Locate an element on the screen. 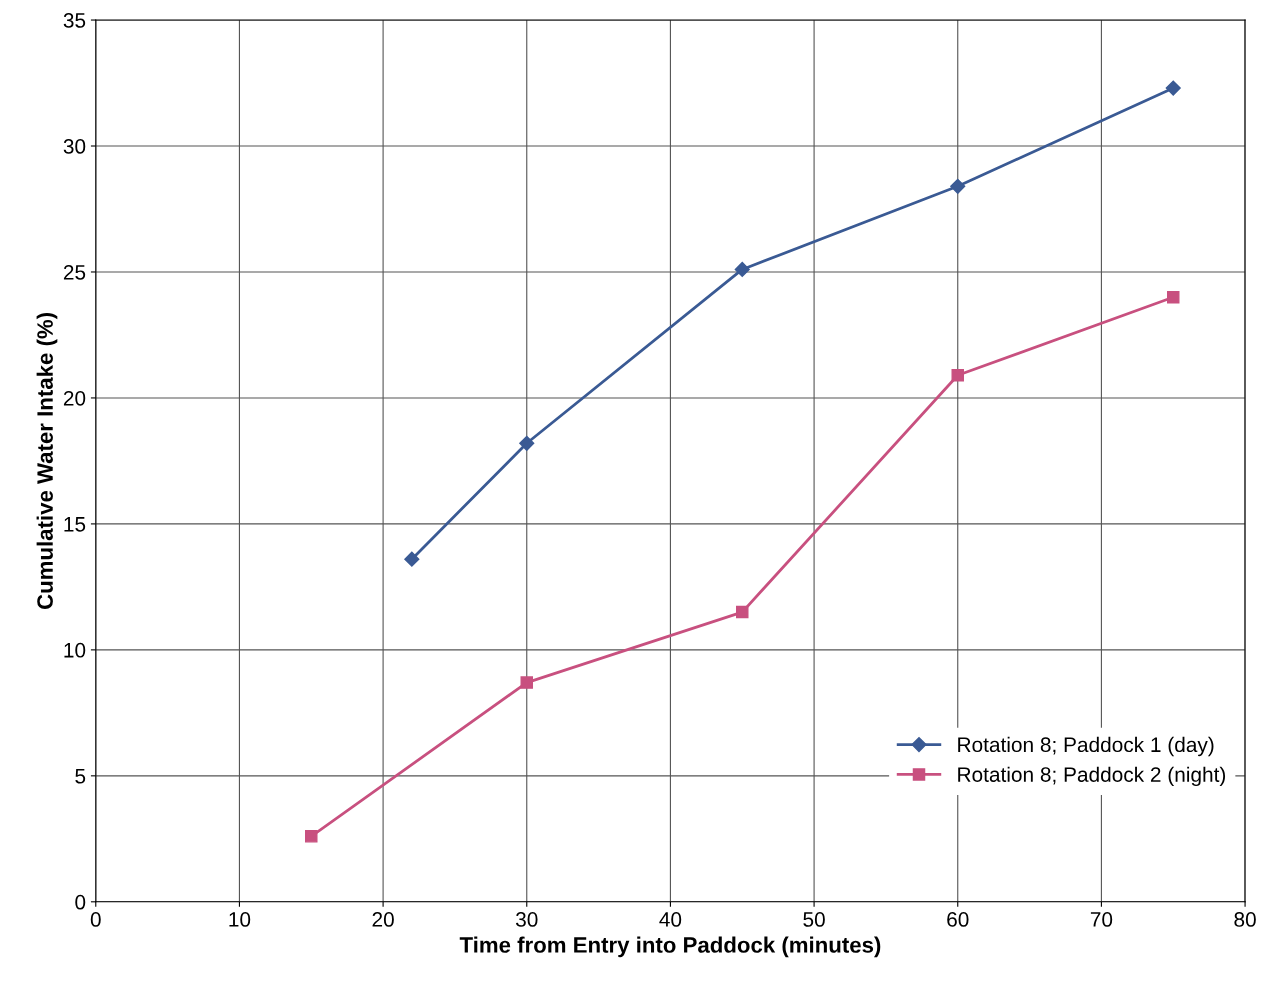 The height and width of the screenshot is (1002, 1277). y-tick-label: 15 is located at coordinates (75, 524).